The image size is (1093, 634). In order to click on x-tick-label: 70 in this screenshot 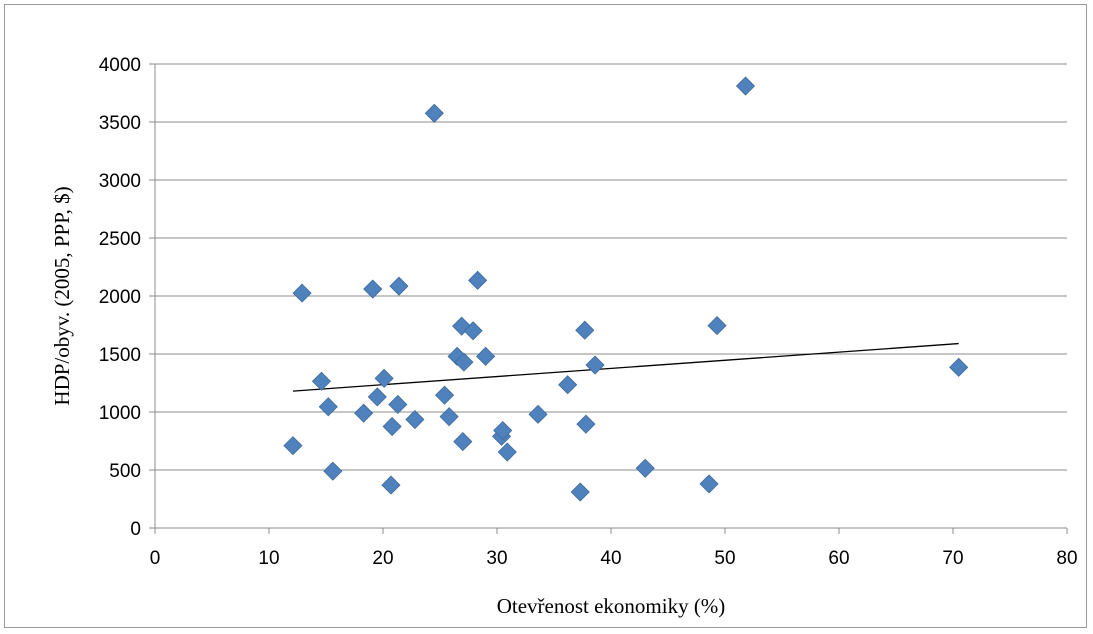, I will do `click(952, 558)`.